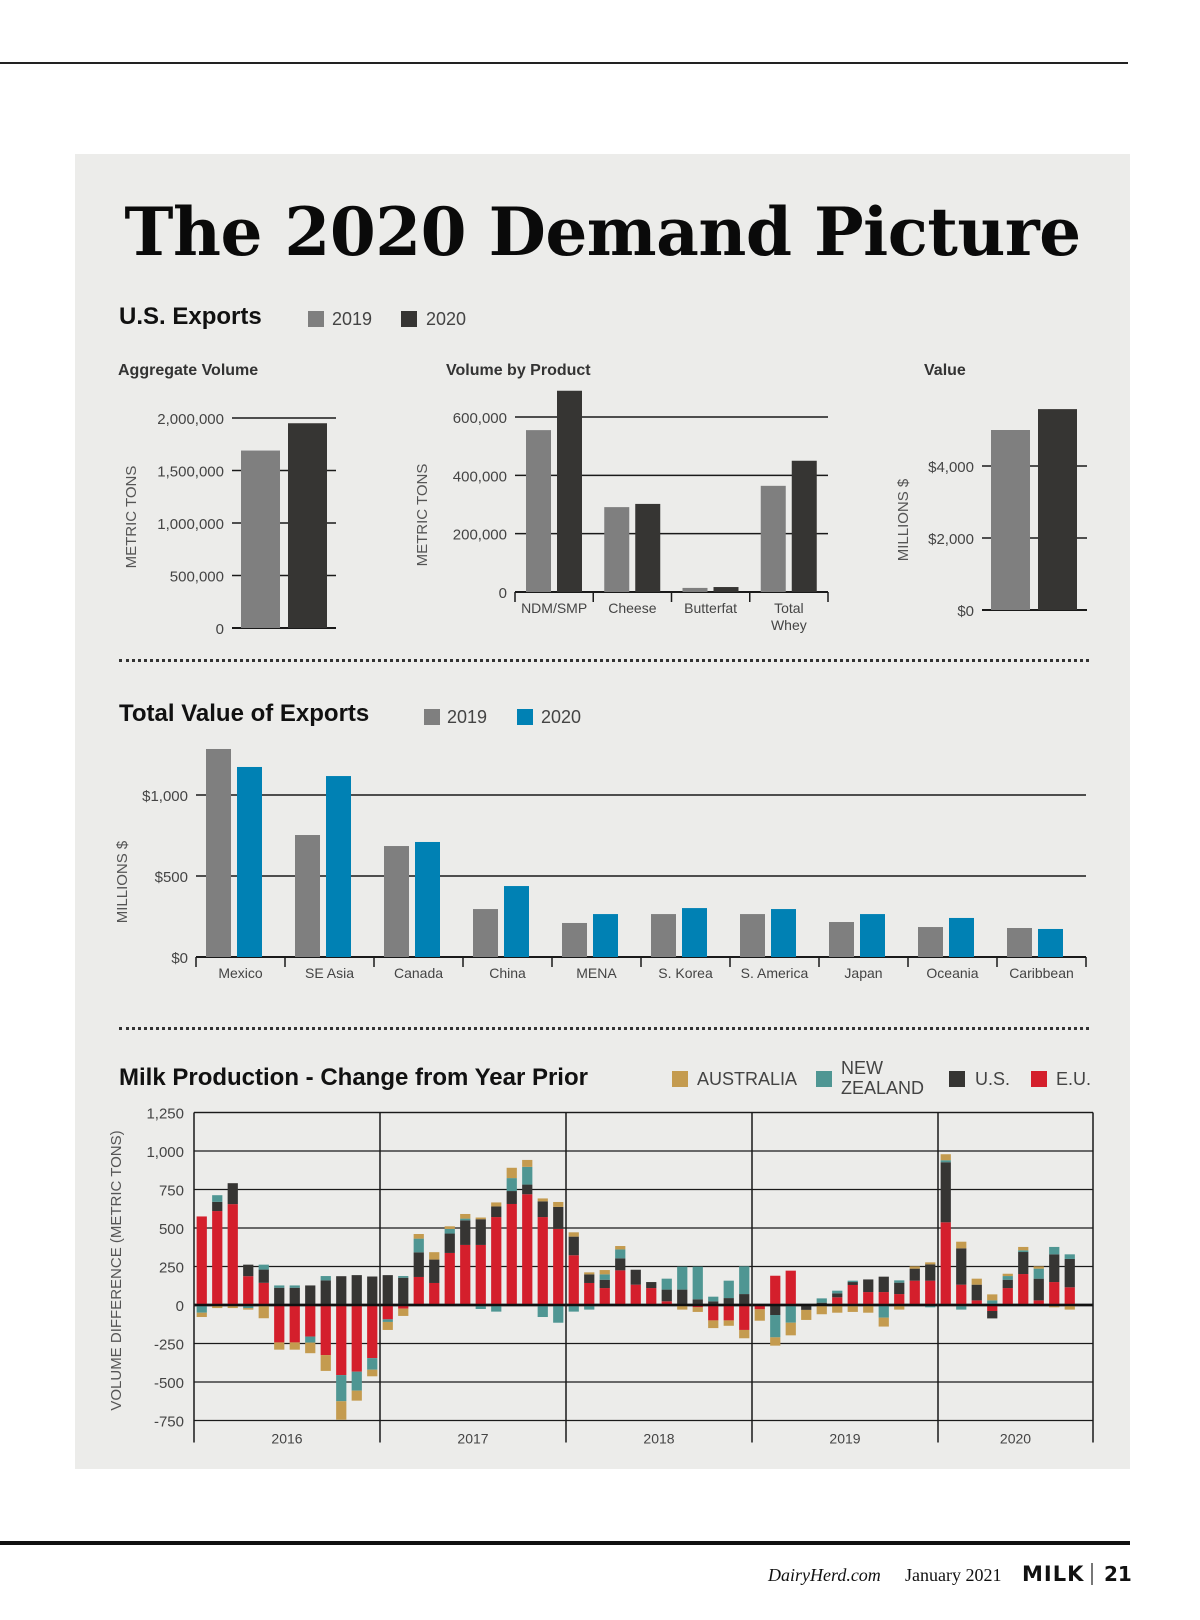  I want to click on y-axis-title: MILLIONS $, so click(122, 881).